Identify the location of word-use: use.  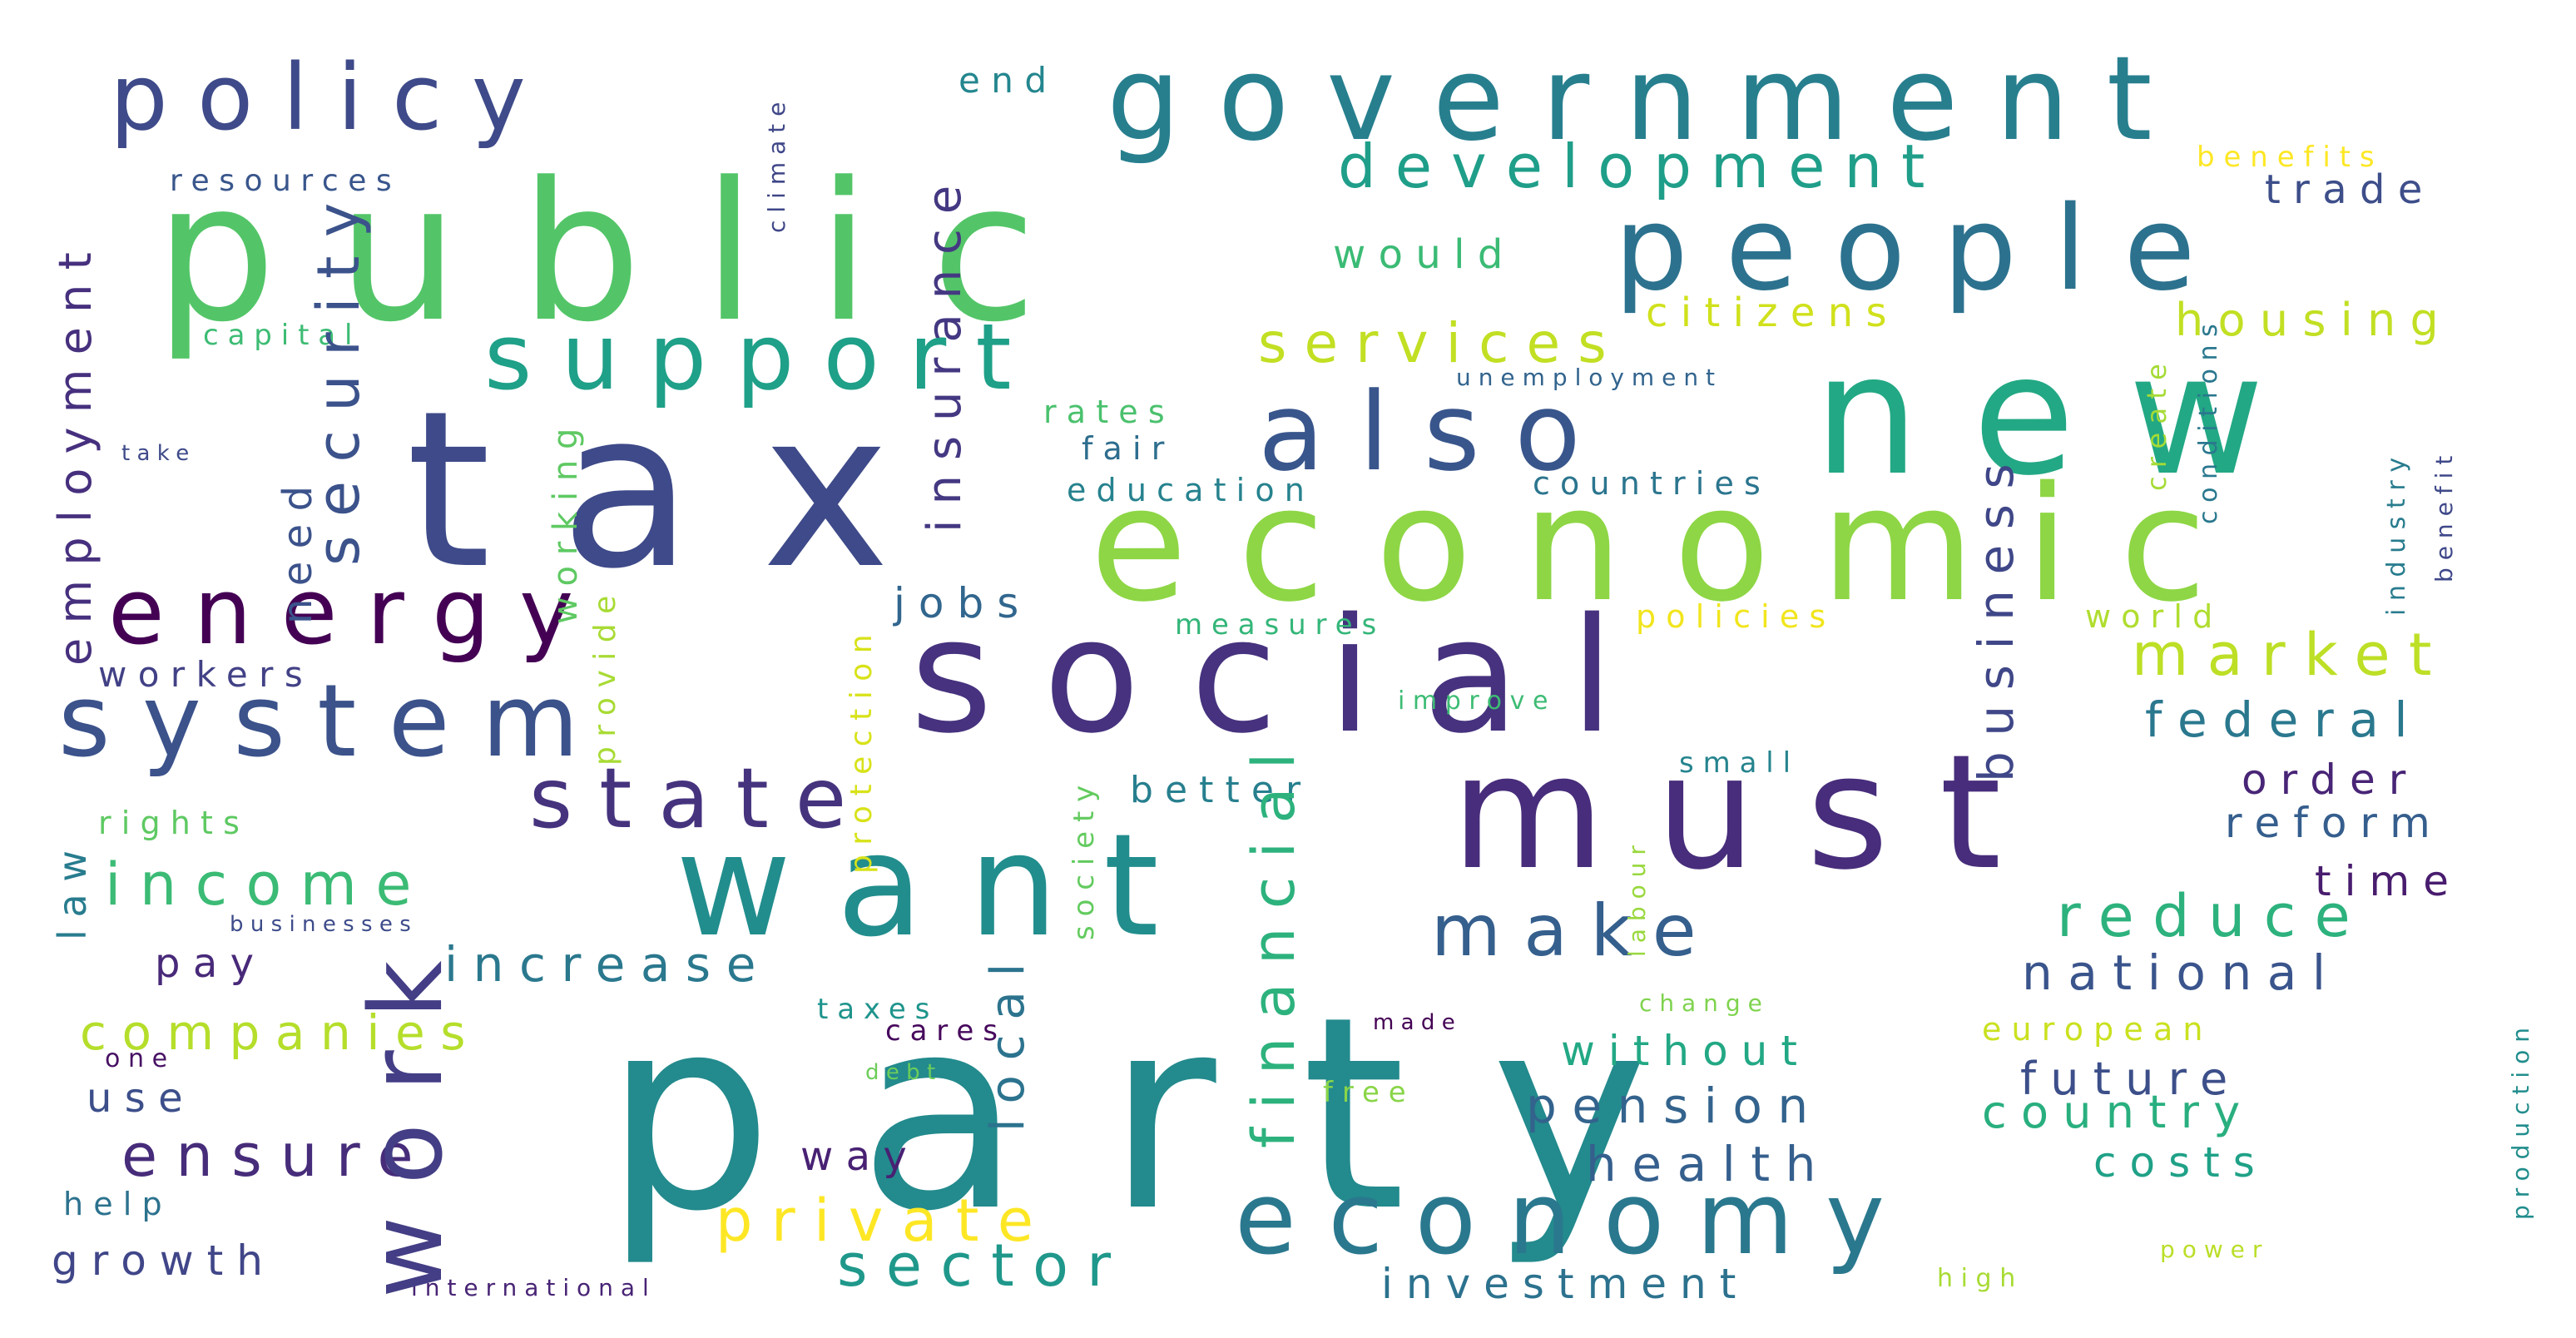
(141, 1098).